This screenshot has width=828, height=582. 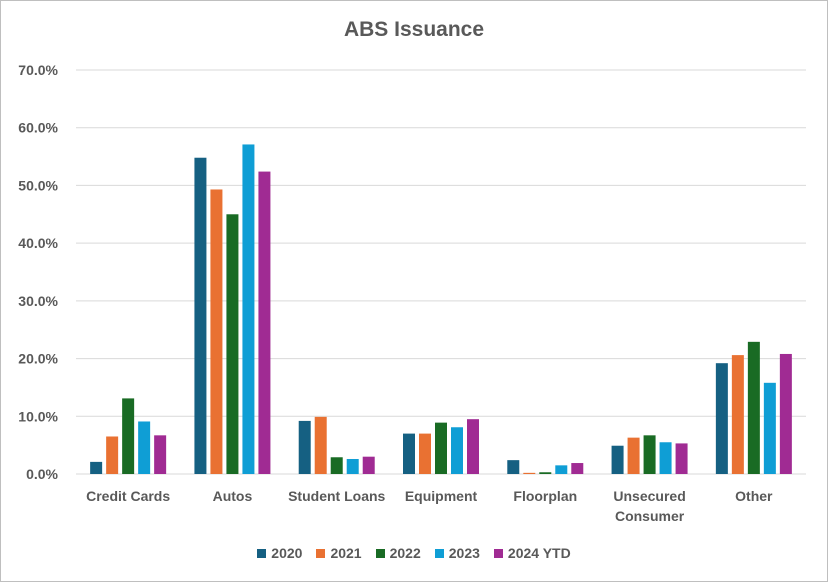 What do you see at coordinates (38, 272) in the screenshot?
I see `y-axis-ticks: 0.0% 10.0% 20.0% 30.0% 40.0% 50.0% 60.0% 70.0%` at bounding box center [38, 272].